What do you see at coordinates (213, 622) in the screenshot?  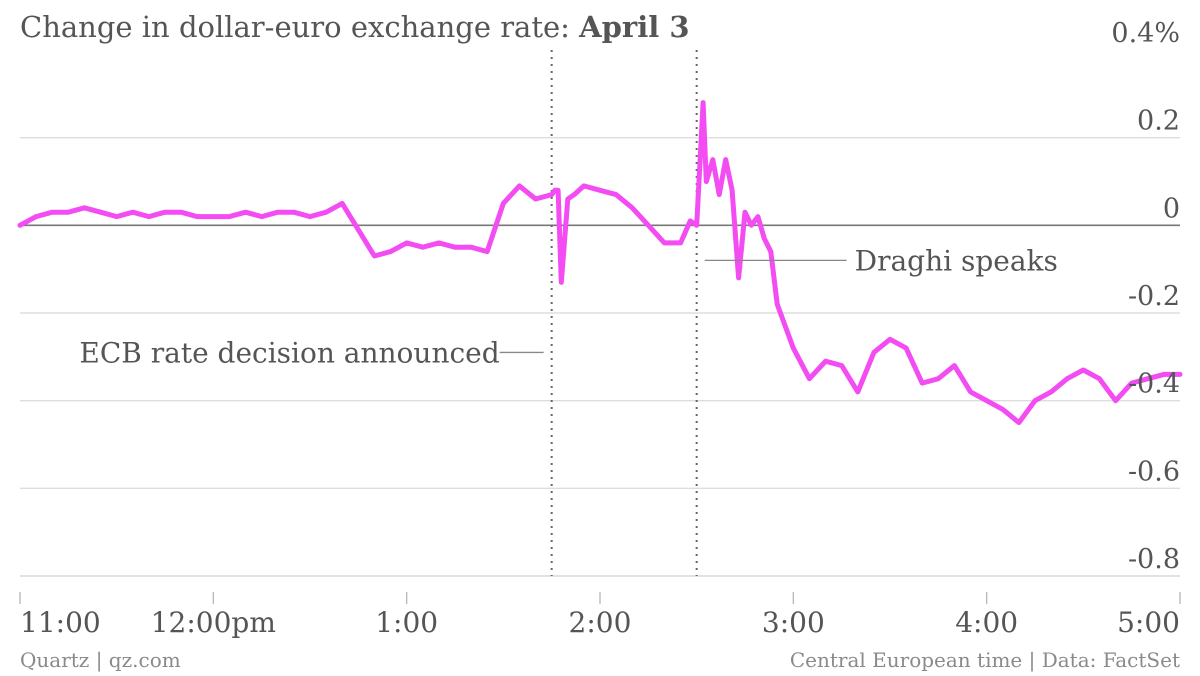 I see `x-tick-label: 12:00pm` at bounding box center [213, 622].